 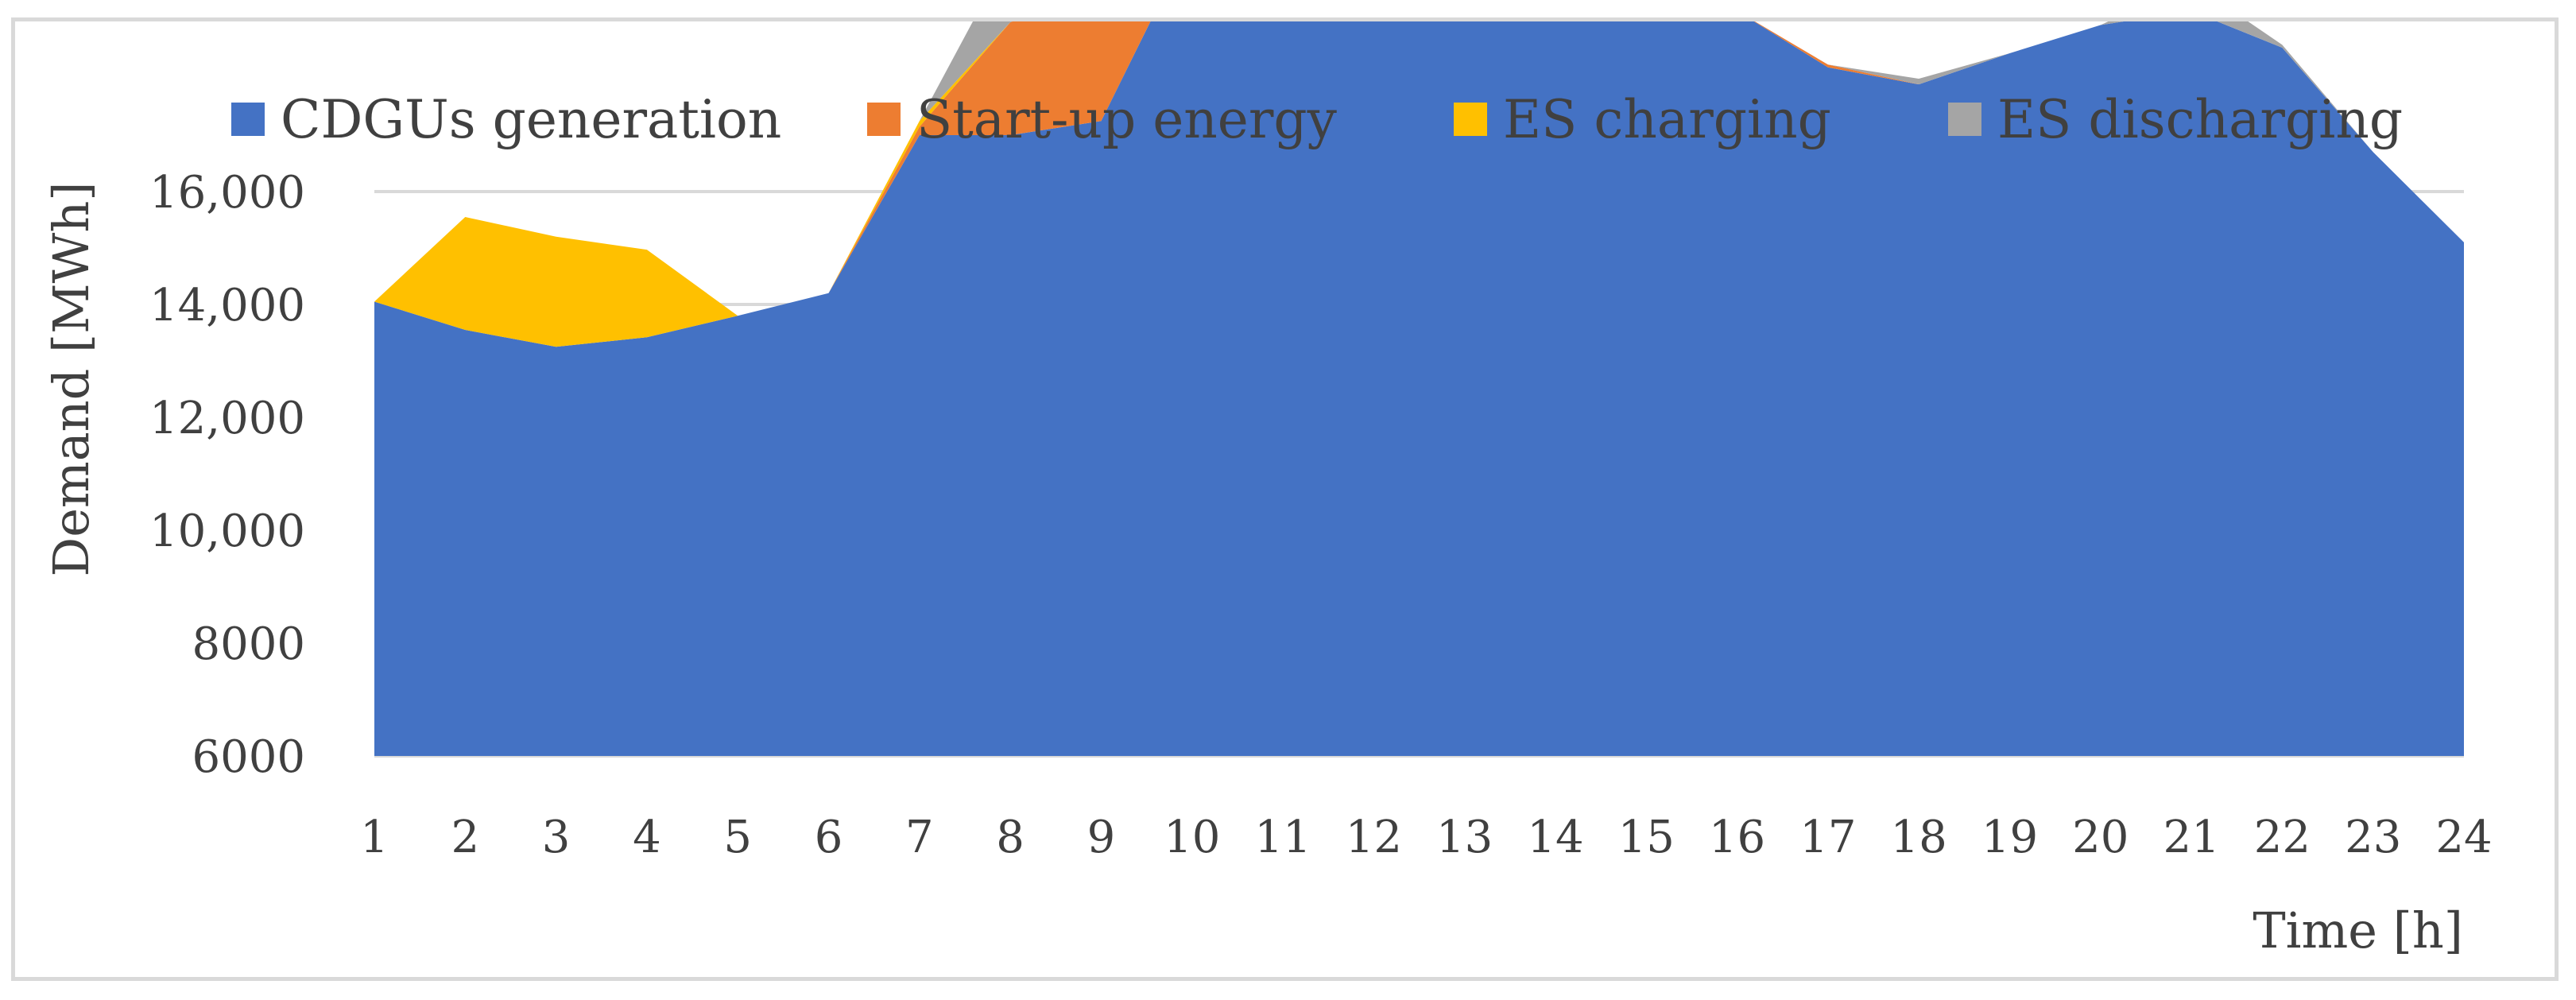 What do you see at coordinates (227, 193) in the screenshot?
I see `y-tick-label: 16,000` at bounding box center [227, 193].